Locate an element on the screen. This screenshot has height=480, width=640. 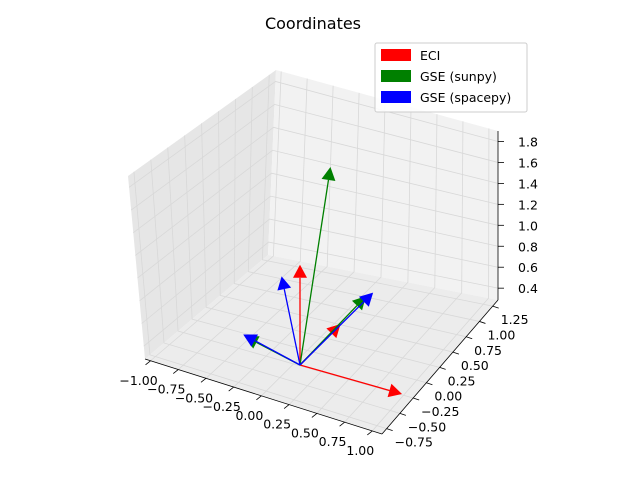
legend-label: GSE (spacepy) is located at coordinates (465, 97).